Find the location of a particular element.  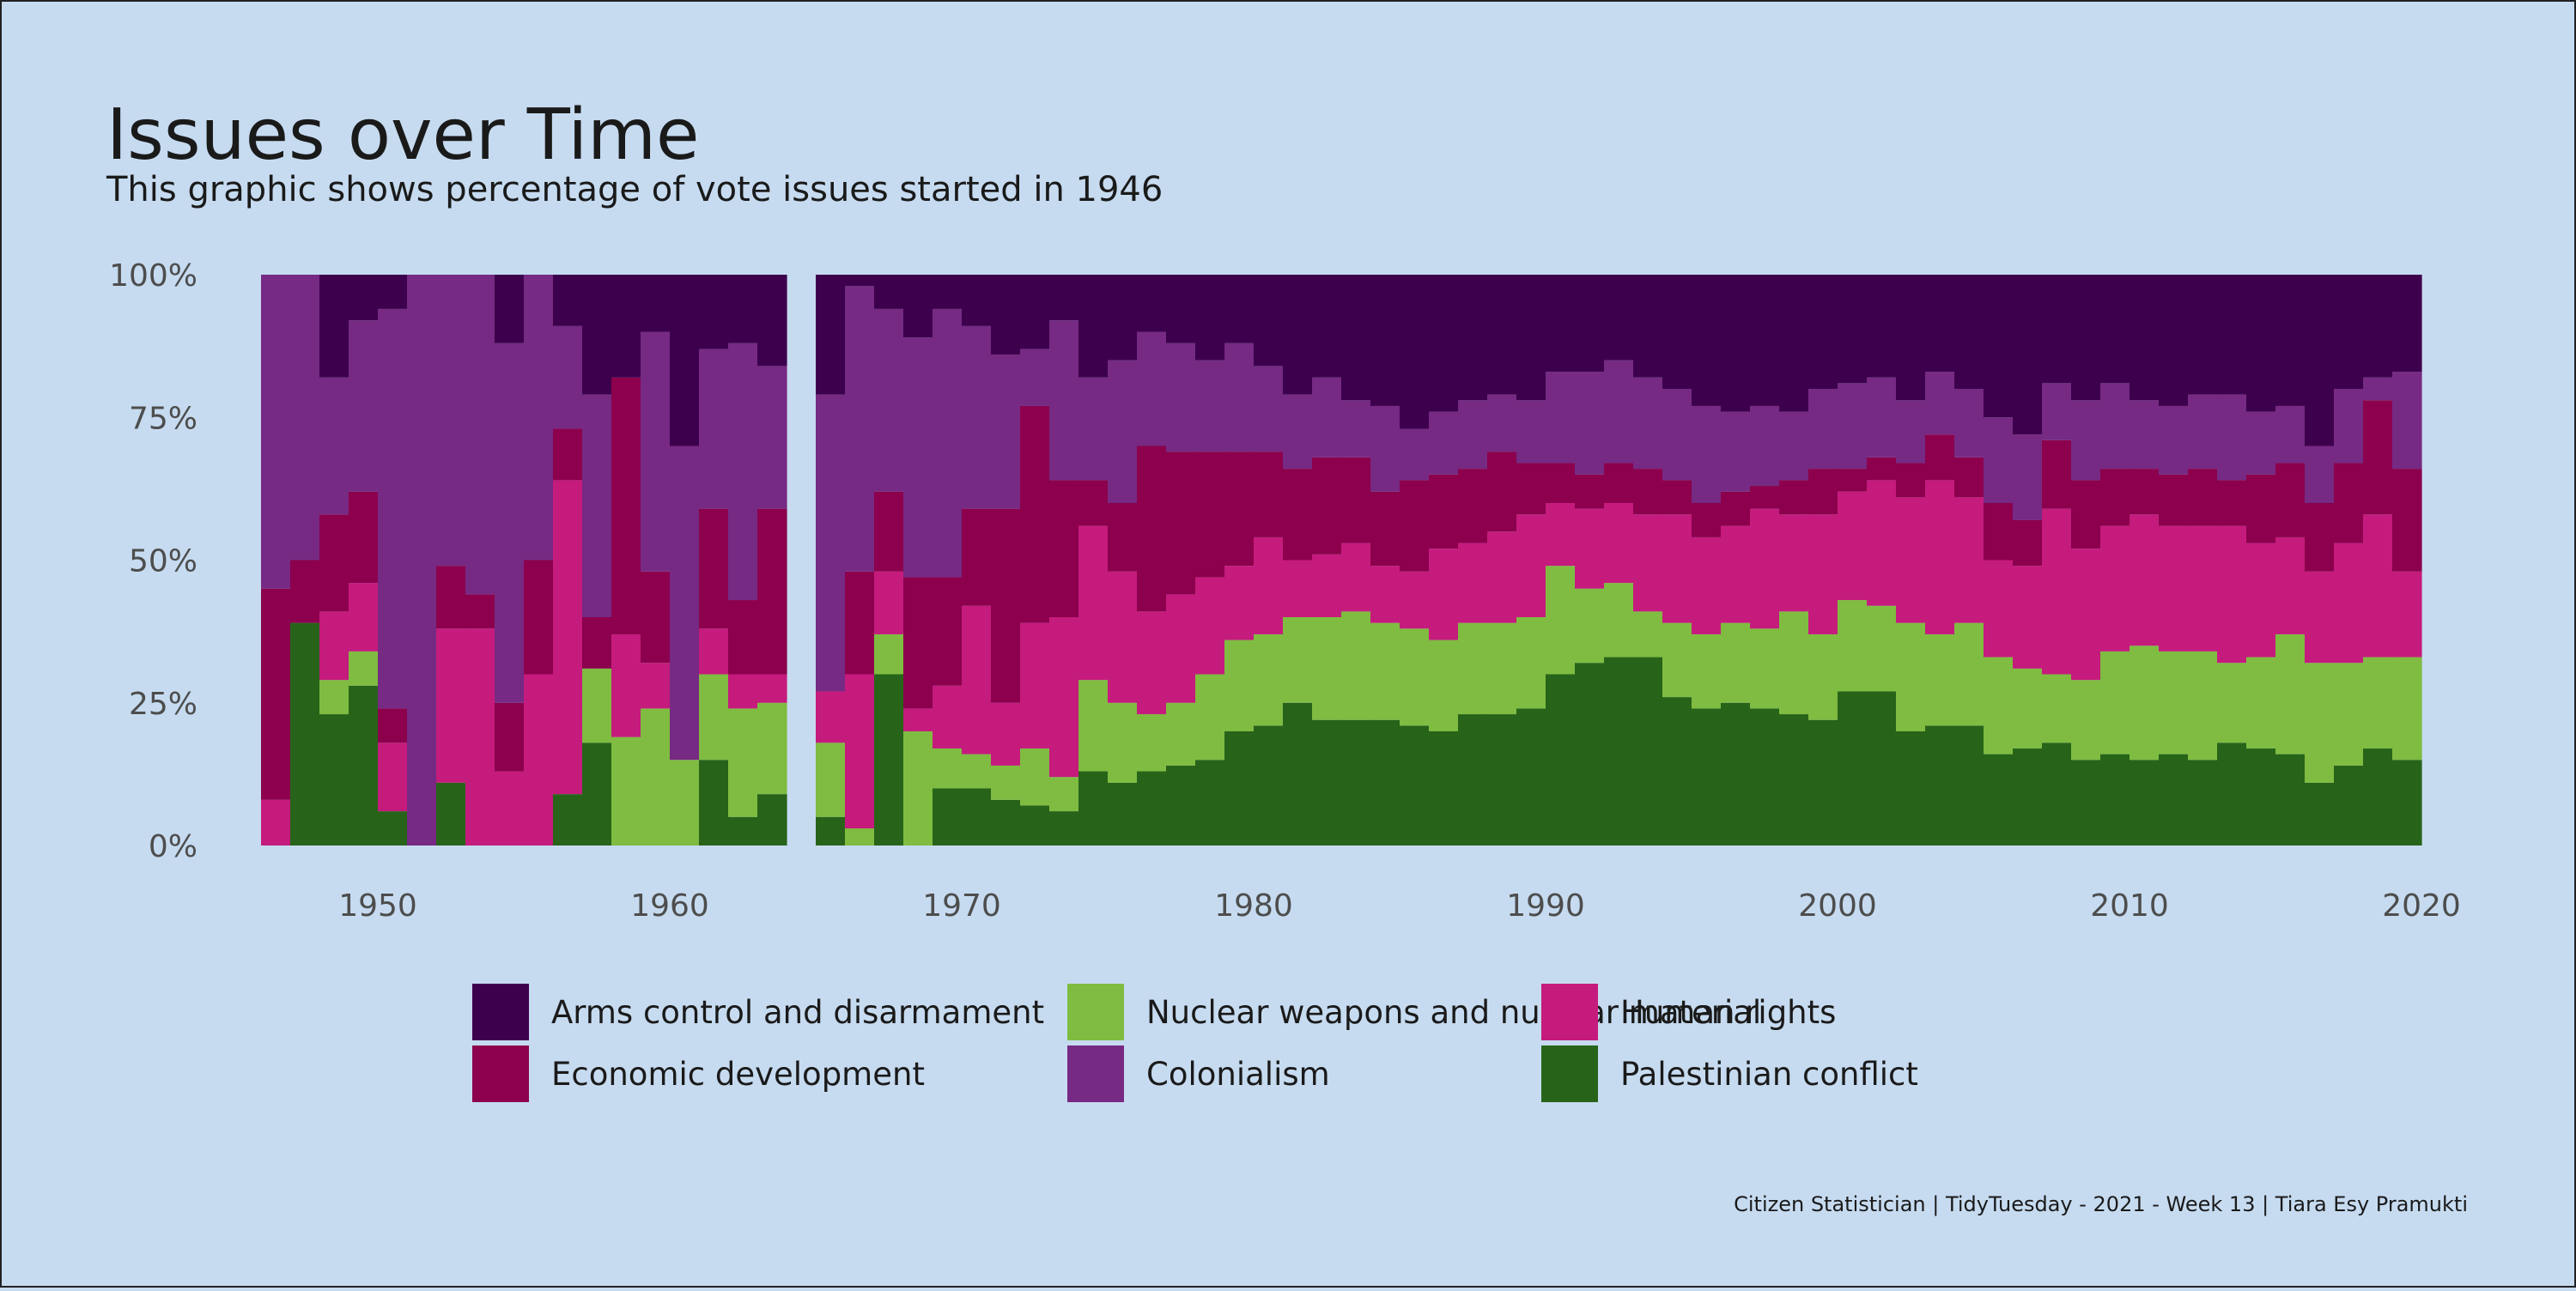

bar-stack-2003 is located at coordinates (1940, 561).